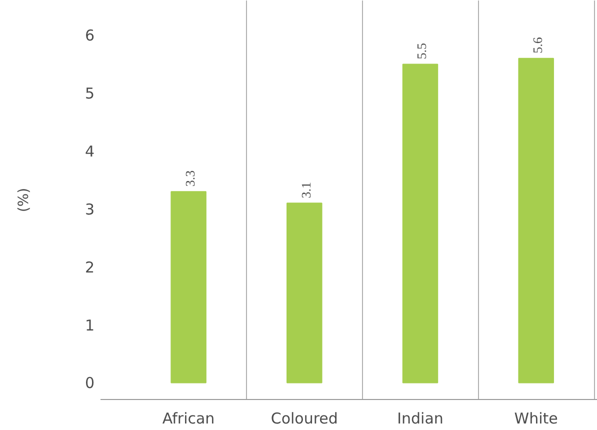 The height and width of the screenshot is (430, 597). What do you see at coordinates (306, 190) in the screenshot?
I see `data-label: 3.1` at bounding box center [306, 190].